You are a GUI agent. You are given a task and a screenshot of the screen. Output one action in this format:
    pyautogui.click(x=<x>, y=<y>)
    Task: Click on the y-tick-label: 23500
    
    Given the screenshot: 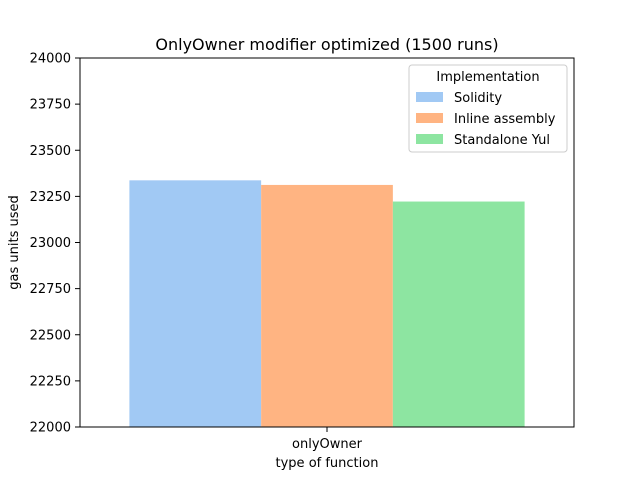 What is the action you would take?
    pyautogui.click(x=50, y=151)
    